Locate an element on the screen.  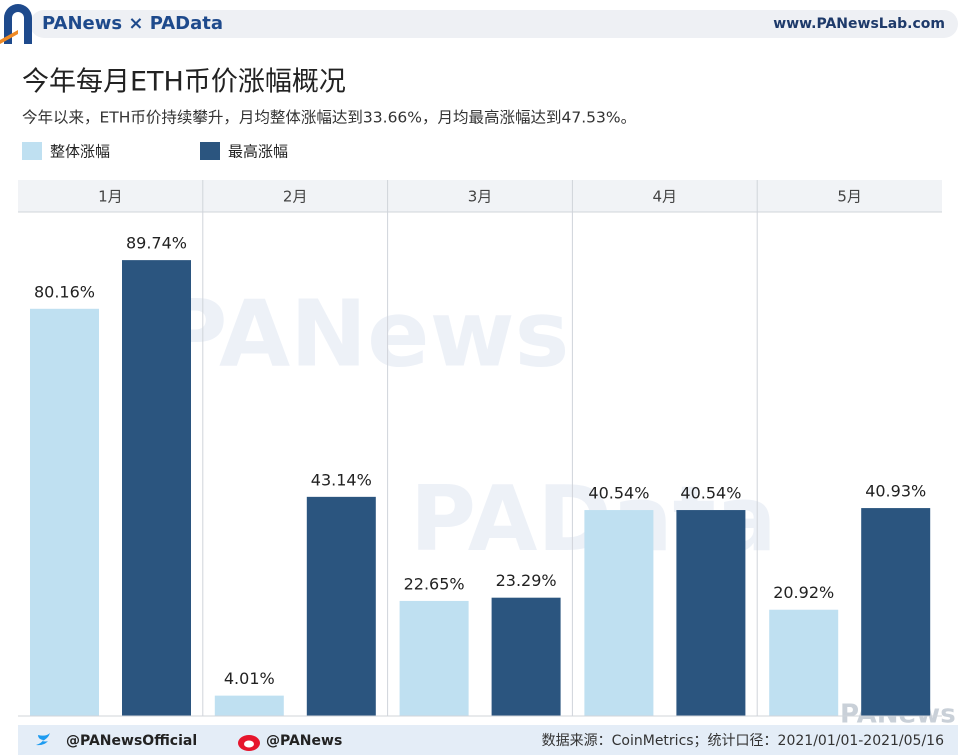
website: www.PANewsLab.com is located at coordinates (859, 24).